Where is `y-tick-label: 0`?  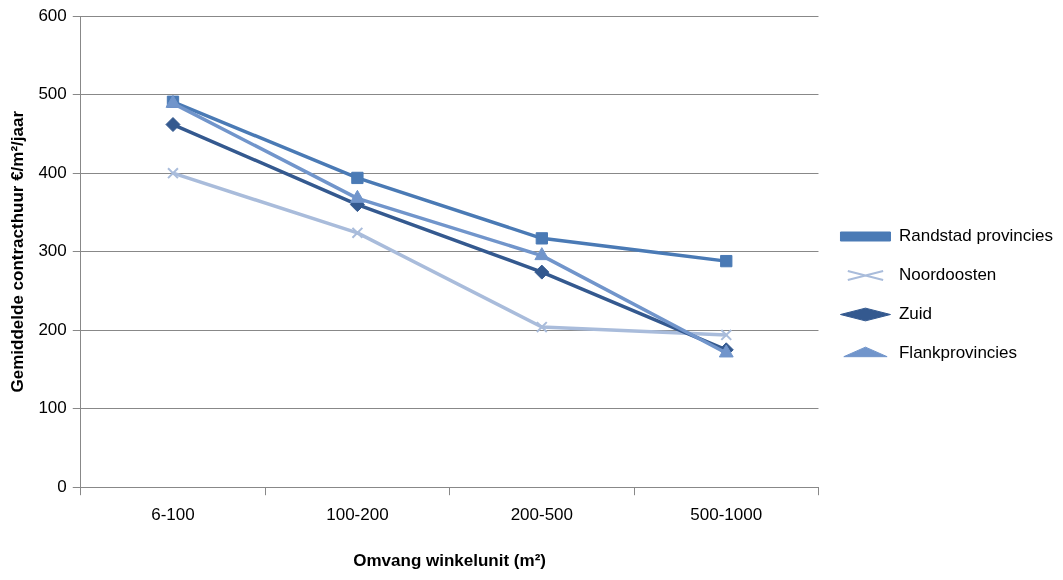 y-tick-label: 0 is located at coordinates (62, 486).